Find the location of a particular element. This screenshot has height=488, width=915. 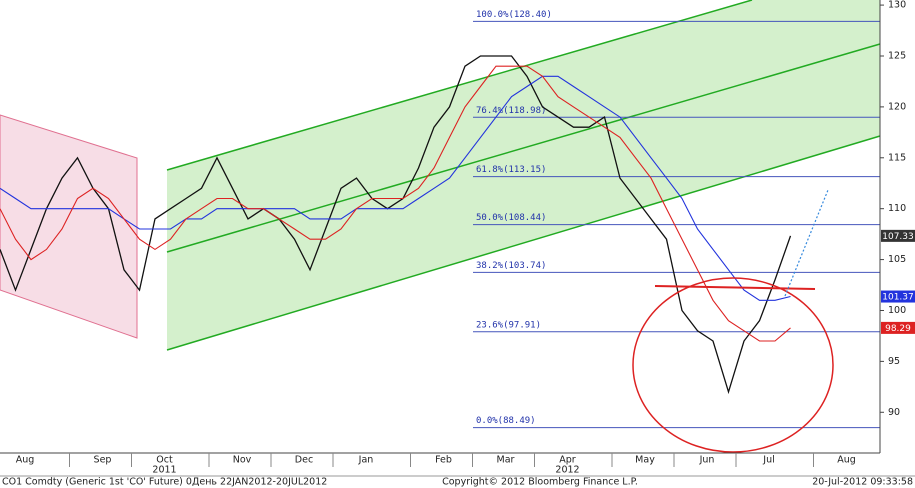

last-value-label: 101.37 is located at coordinates (898, 298).